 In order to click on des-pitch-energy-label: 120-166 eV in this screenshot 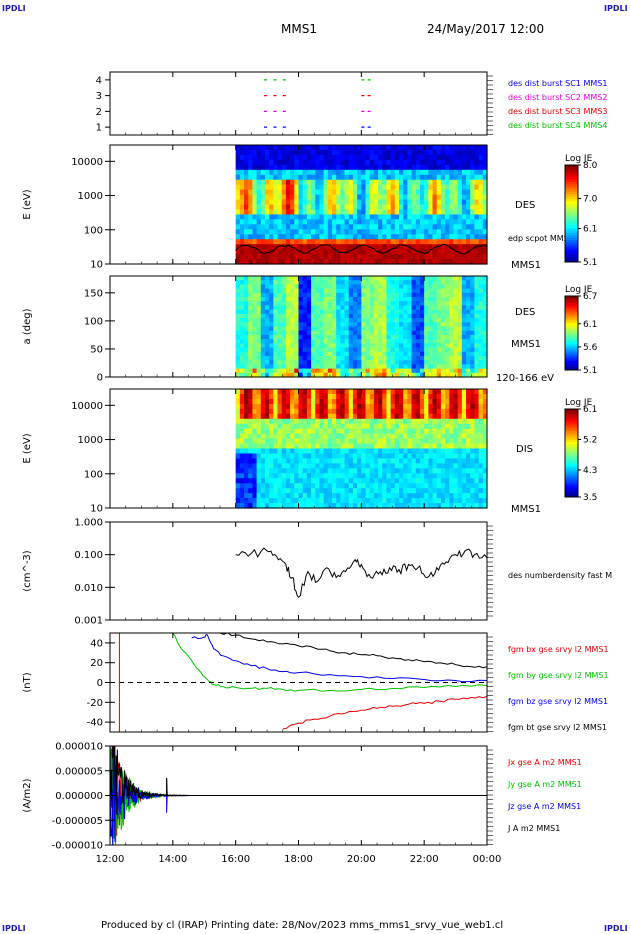, I will do `click(525, 378)`.